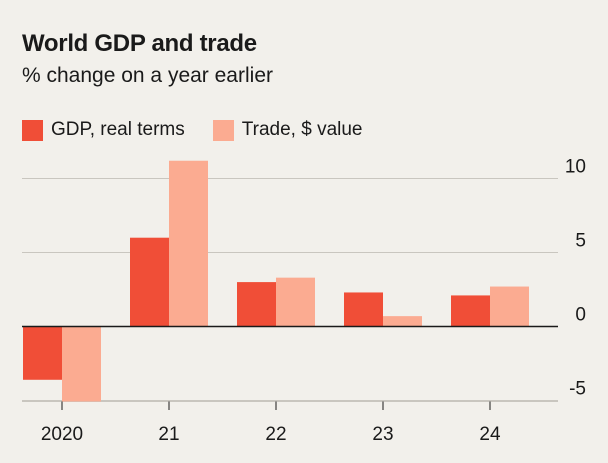 Image resolution: width=608 pixels, height=463 pixels. I want to click on legend-item-gdp: GDP, real terms, so click(103, 130).